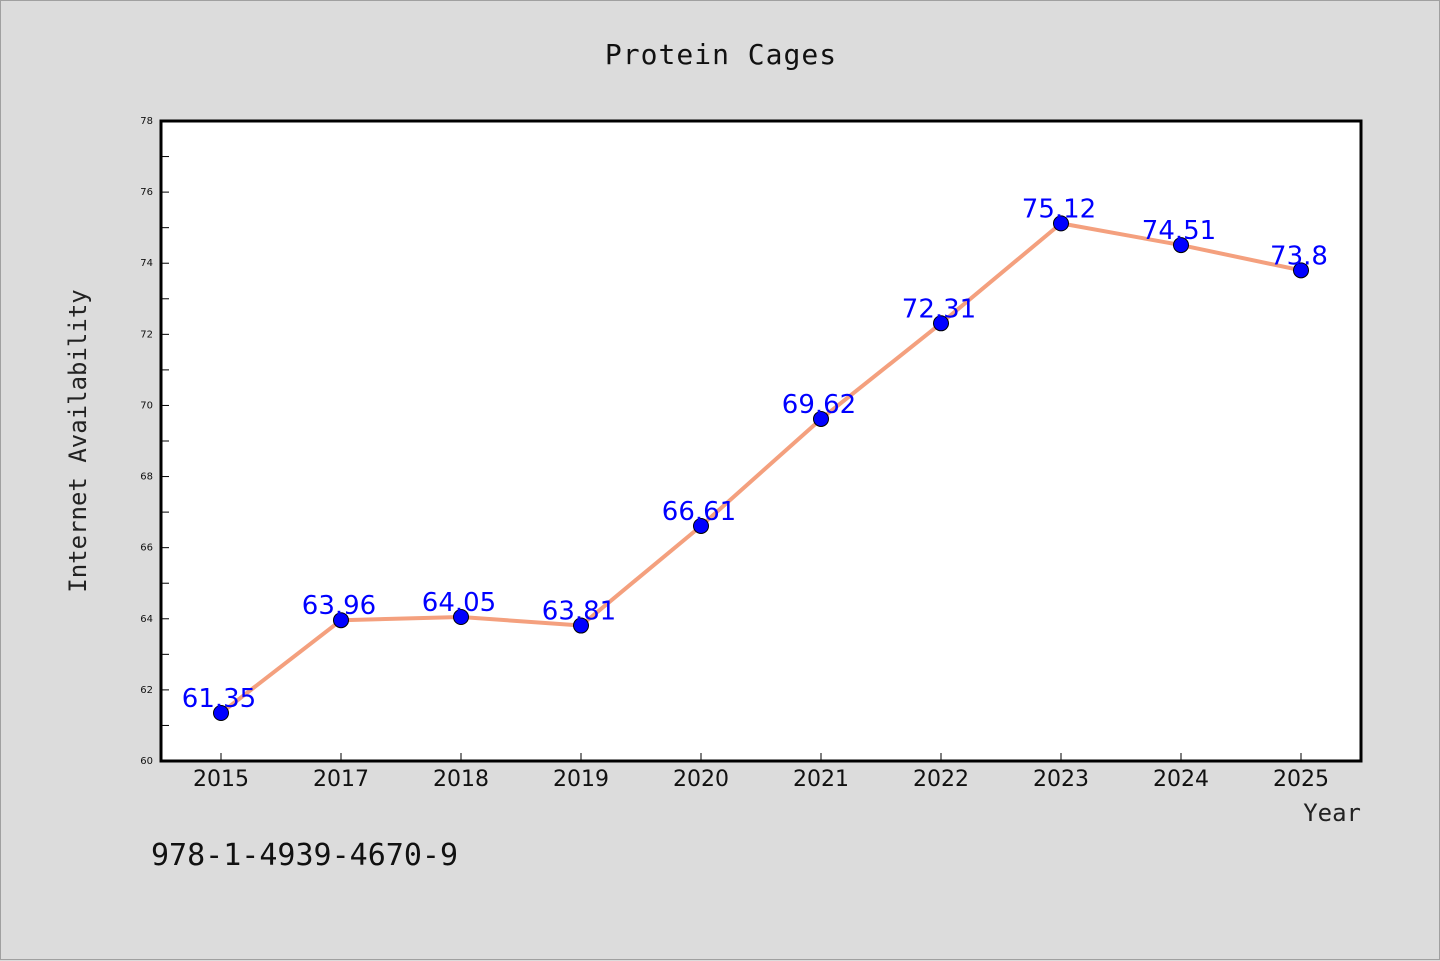 The width and height of the screenshot is (1440, 961). What do you see at coordinates (1181, 779) in the screenshot?
I see `x-tick-label: 2024` at bounding box center [1181, 779].